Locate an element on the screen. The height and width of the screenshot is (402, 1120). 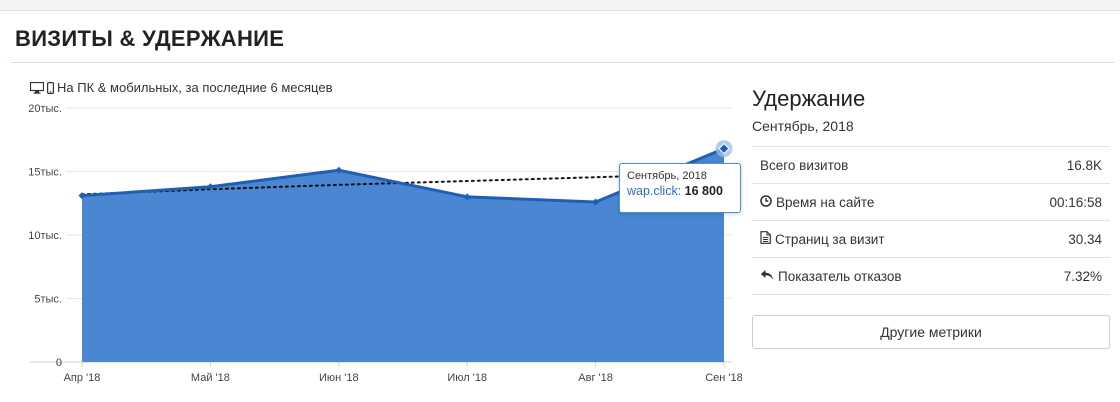
metric-label-text: Страниц за визит is located at coordinates (830, 239).